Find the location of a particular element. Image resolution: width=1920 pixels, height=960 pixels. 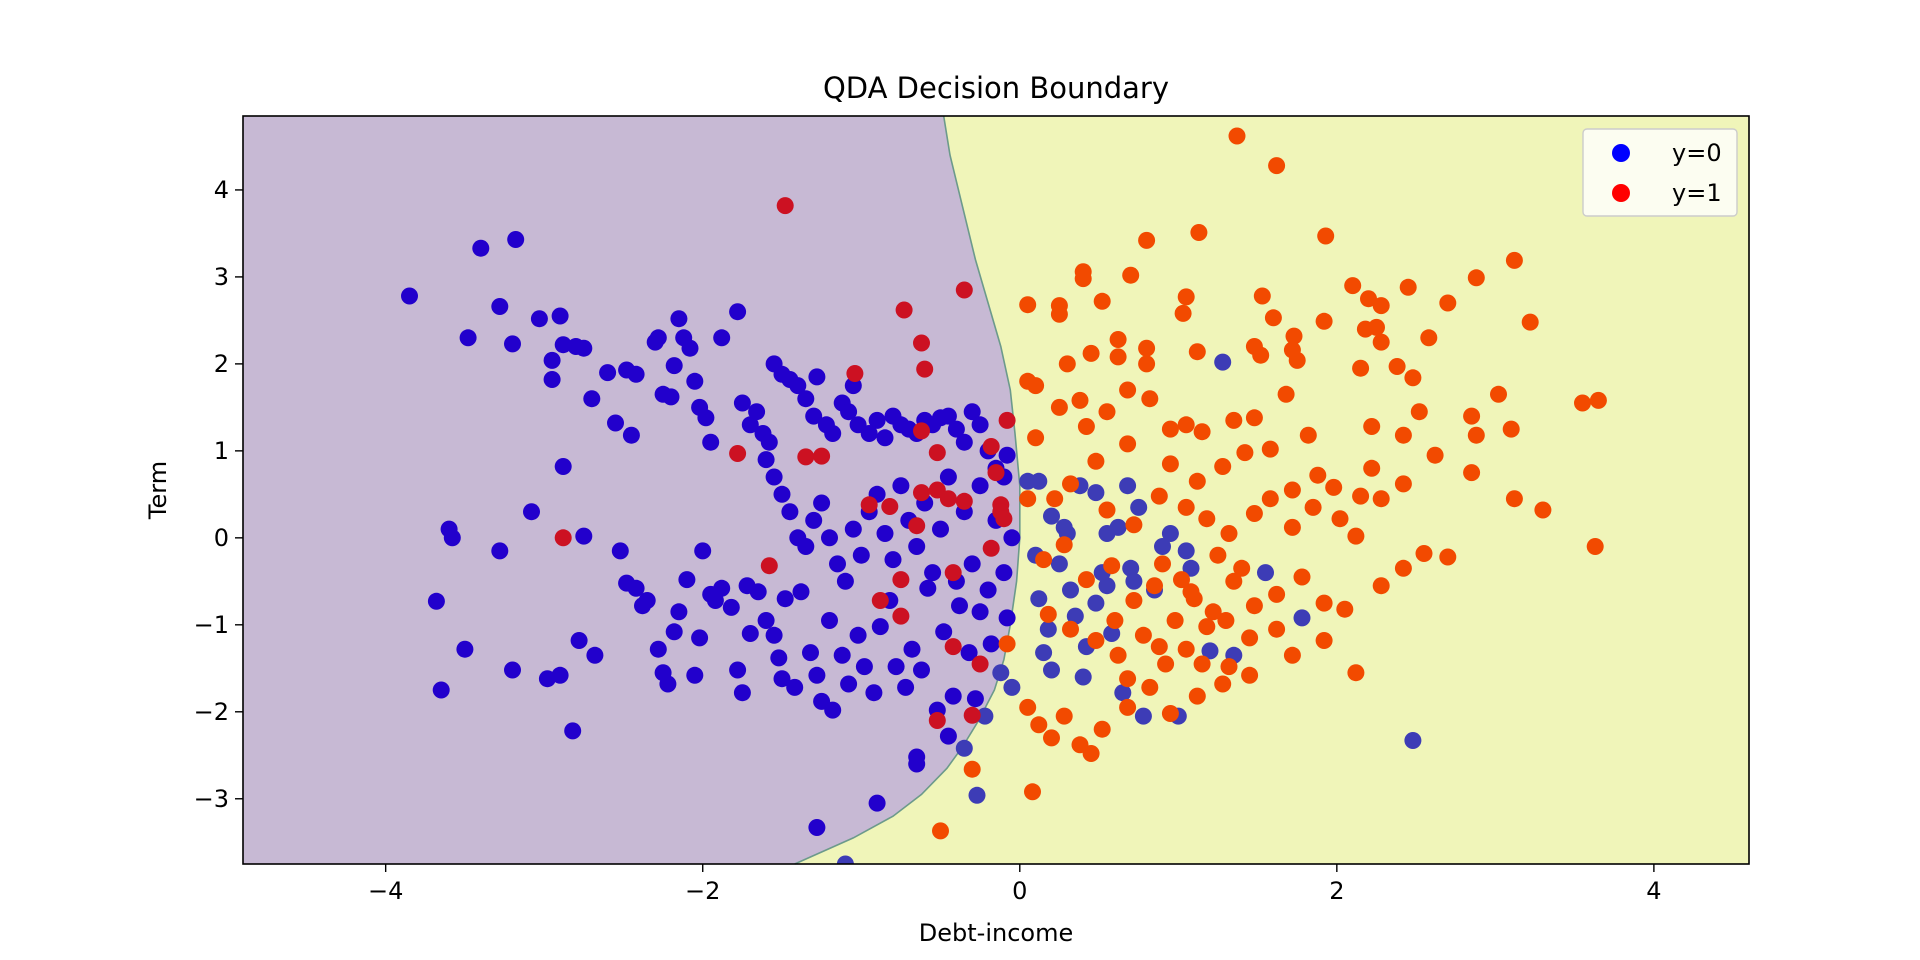

y-tick-label: −2 is located at coordinates (211, 712).